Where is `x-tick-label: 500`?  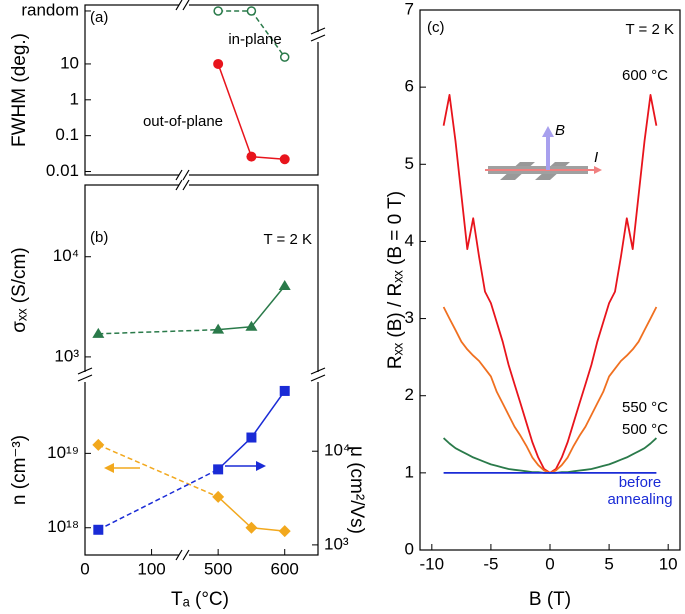
x-tick-label: 500 is located at coordinates (218, 568).